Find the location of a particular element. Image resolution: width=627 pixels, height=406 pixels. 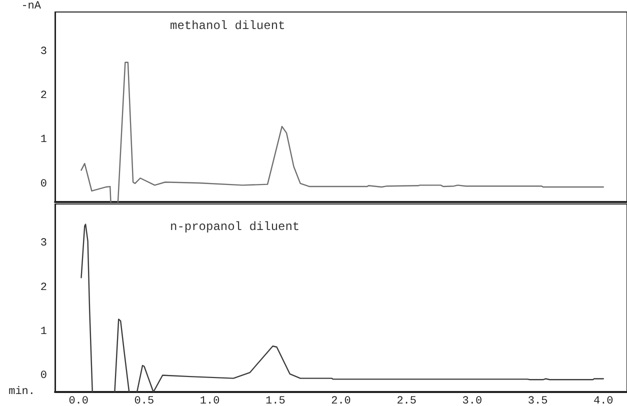

x-tick-label: 3.5 is located at coordinates (538, 400).